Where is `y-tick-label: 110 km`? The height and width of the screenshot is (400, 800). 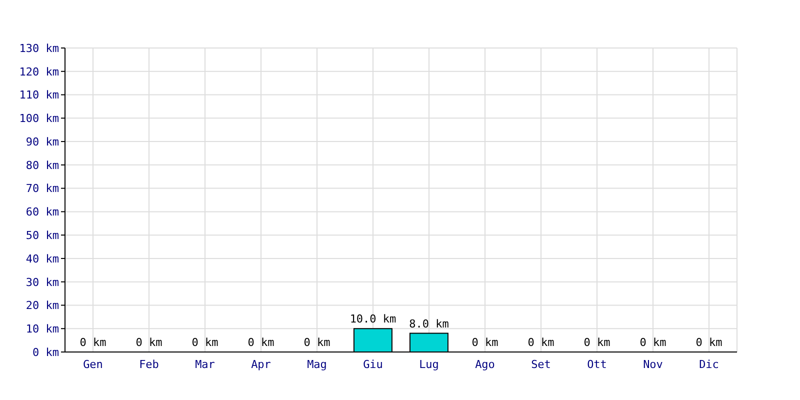 y-tick-label: 110 km is located at coordinates (39, 95).